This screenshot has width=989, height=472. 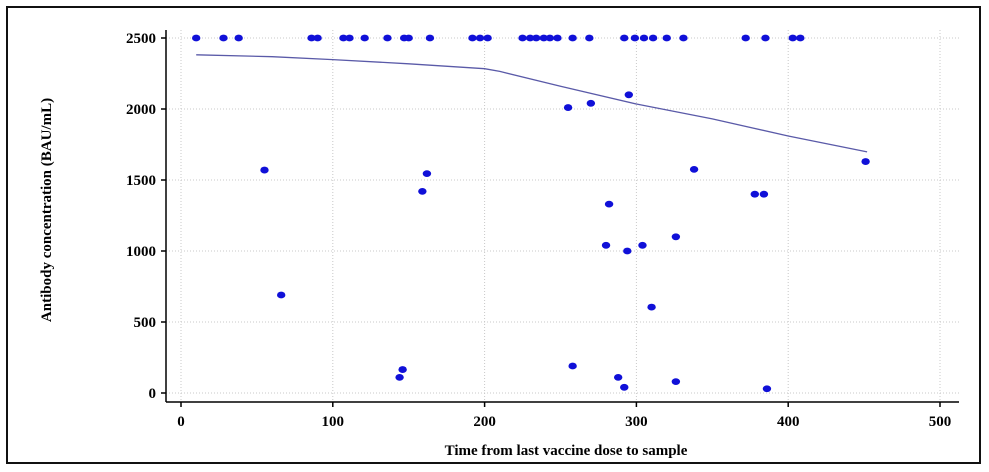 What do you see at coordinates (564, 422) in the screenshot?
I see `x-tick-labels: 0 100 200 300 400 500` at bounding box center [564, 422].